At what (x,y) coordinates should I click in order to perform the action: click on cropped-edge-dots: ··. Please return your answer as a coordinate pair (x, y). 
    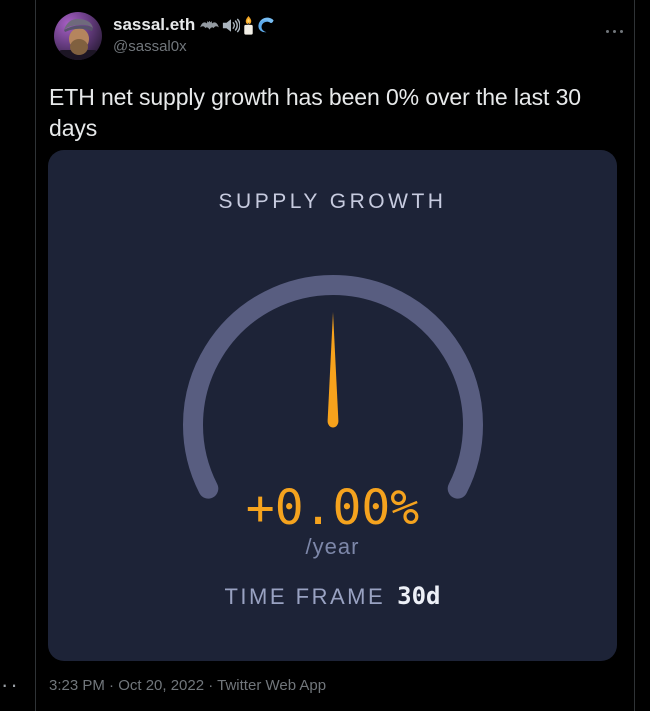
    Looking at the image, I should click on (10, 684).